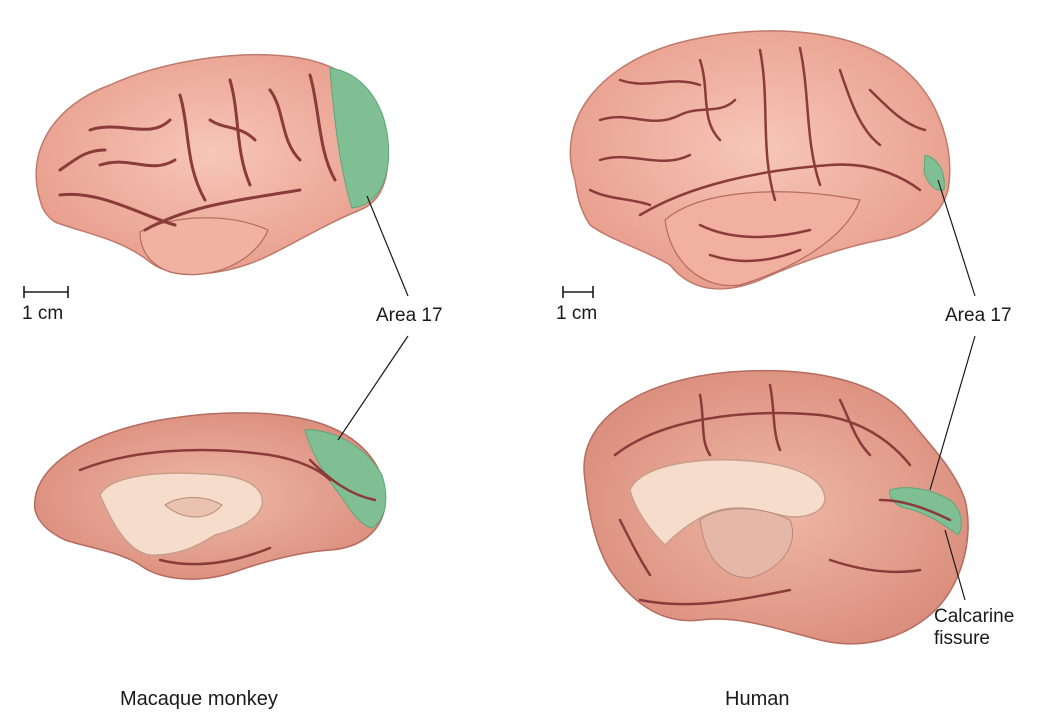 Image resolution: width=1040 pixels, height=726 pixels. Describe the element at coordinates (212, 165) in the screenshot. I see `macaque-lateral-brain` at that location.